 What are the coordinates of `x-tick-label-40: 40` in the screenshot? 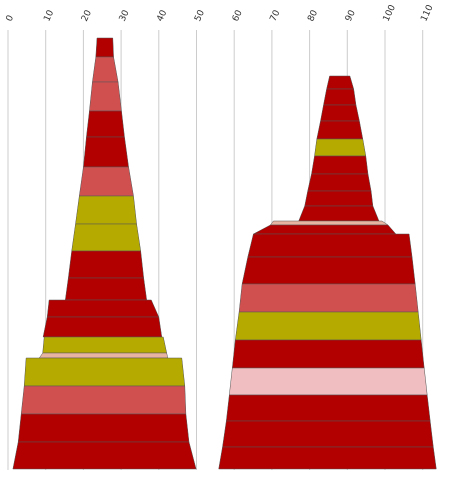 It's located at (162, 15).